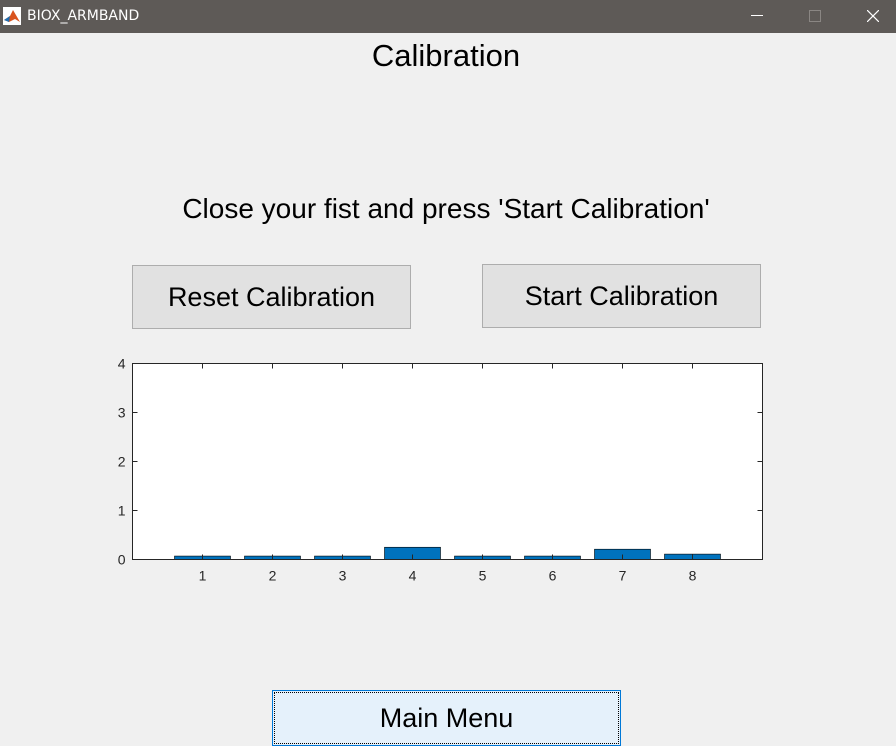 Image resolution: width=896 pixels, height=746 pixels. Describe the element at coordinates (446, 718) in the screenshot. I see `main-menu-button: Main Menu` at that location.